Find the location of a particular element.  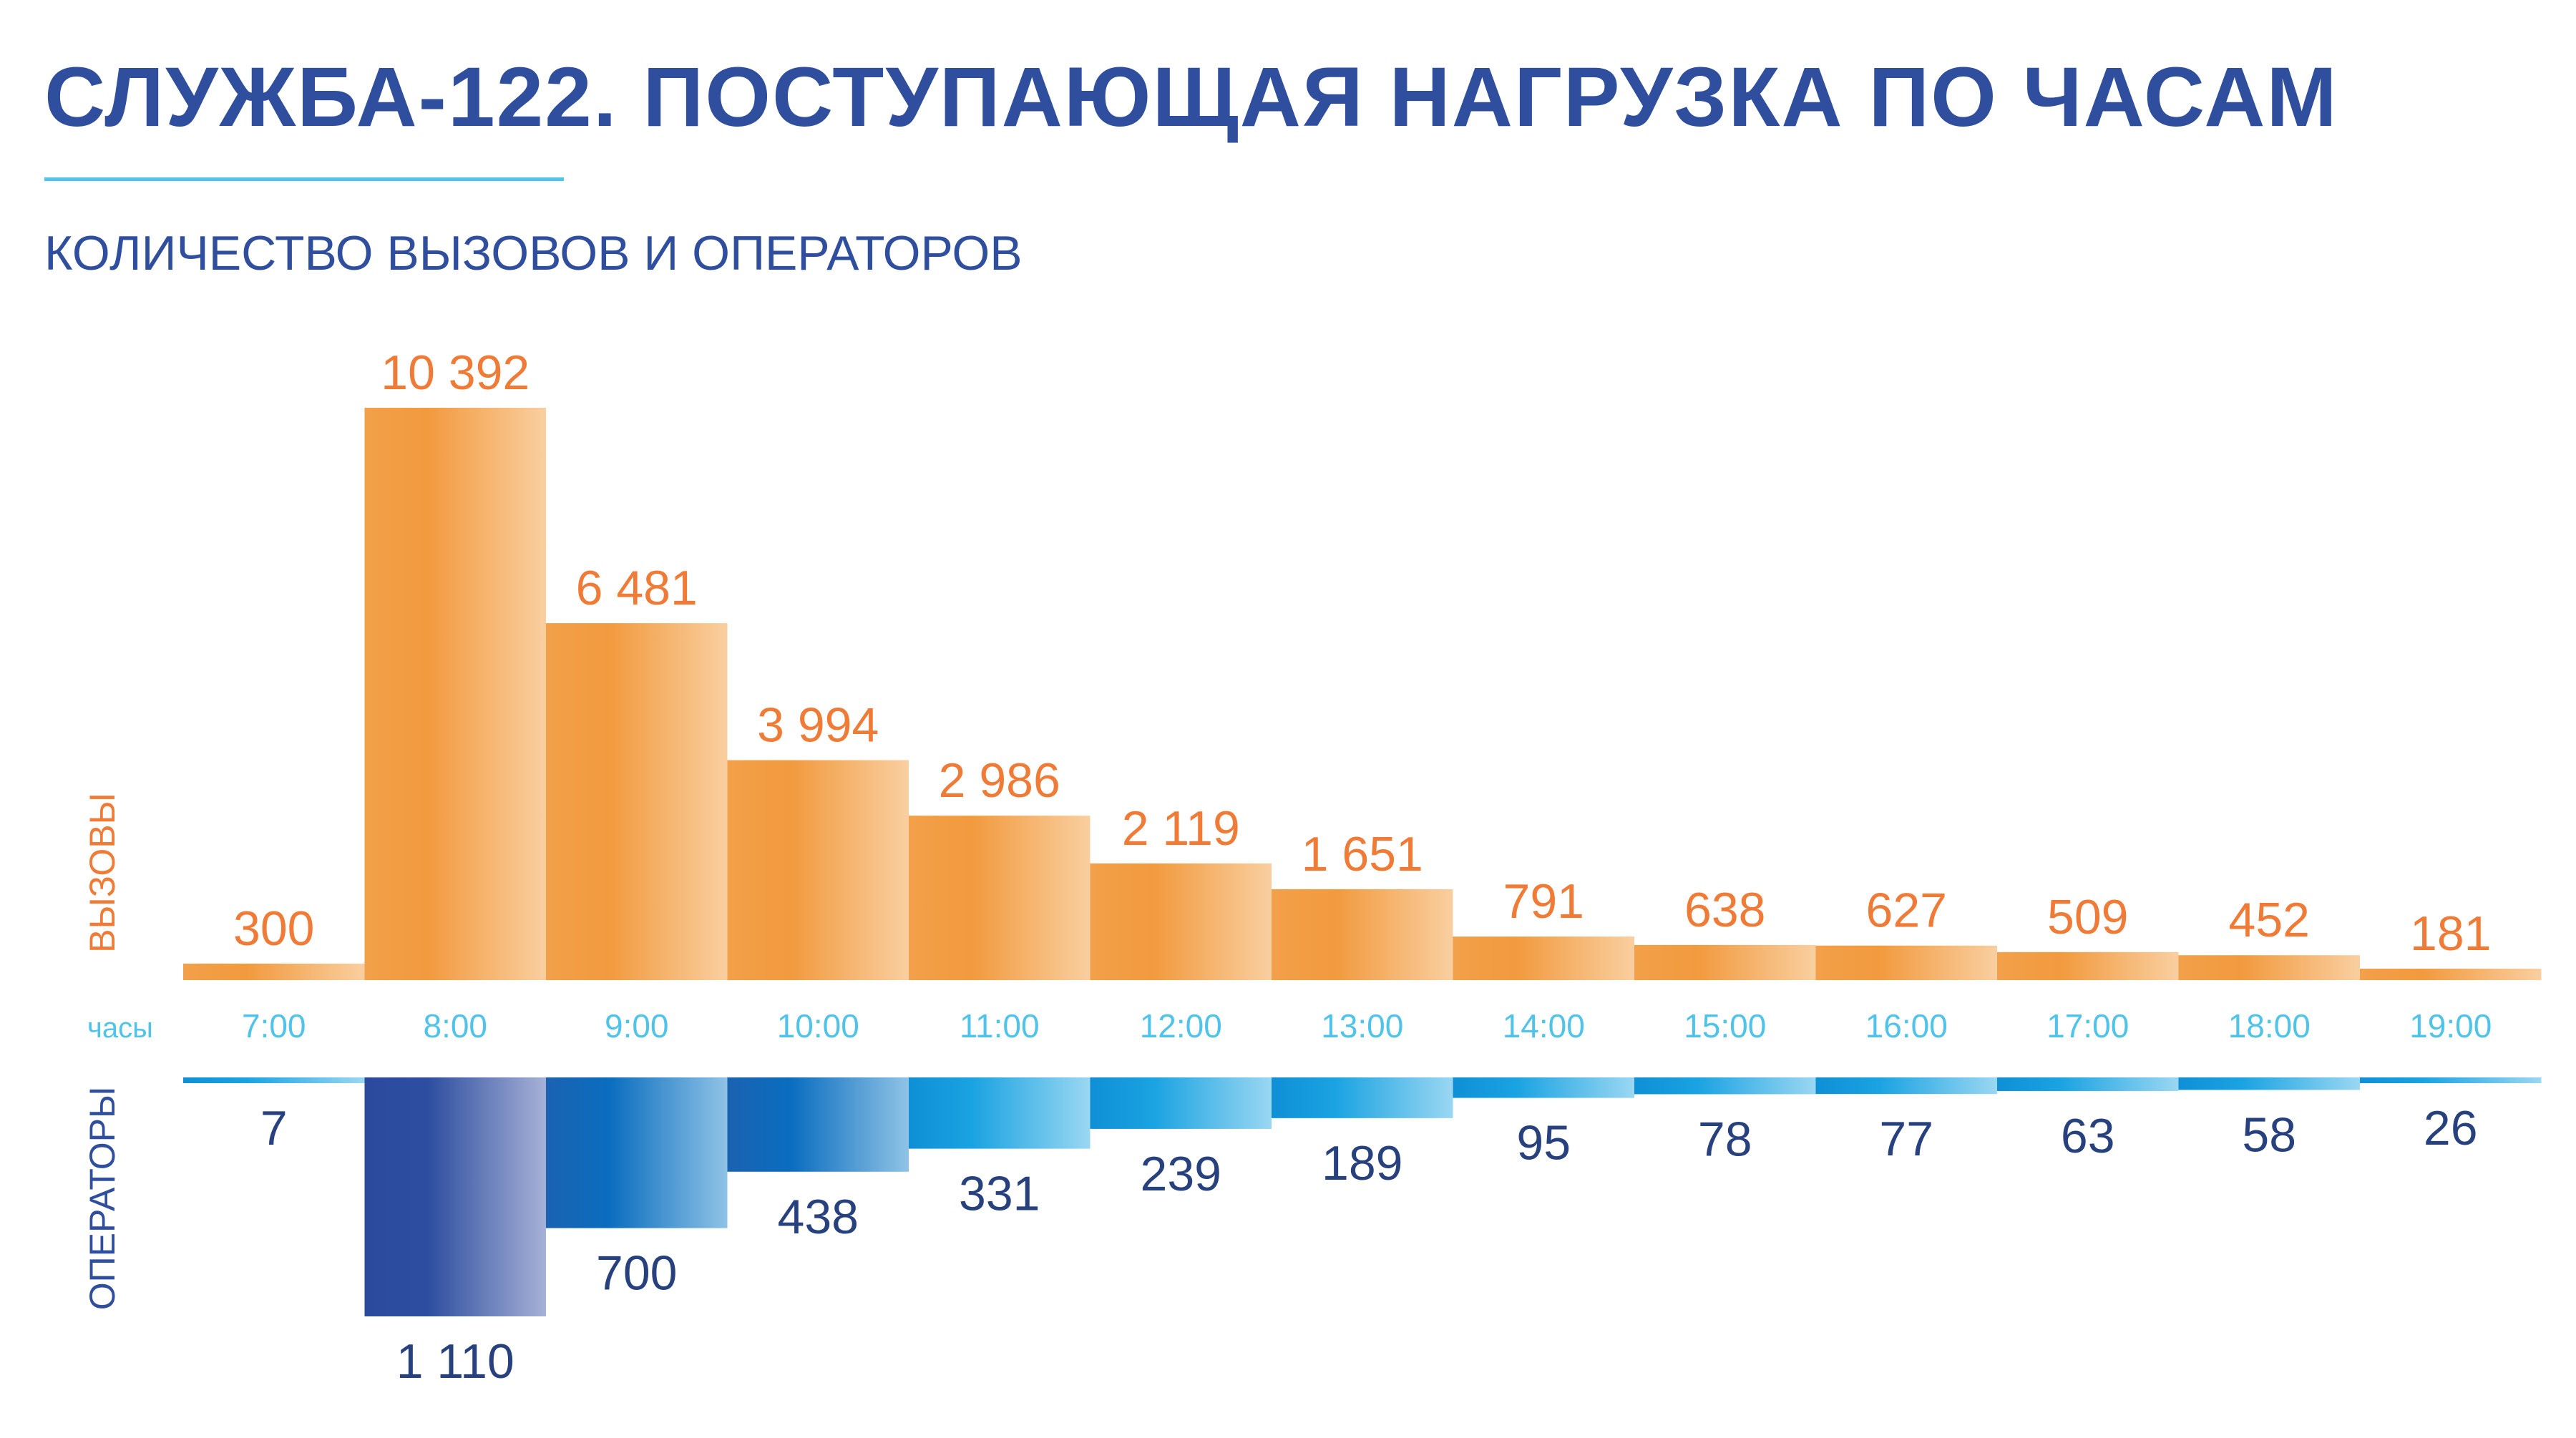

hour-tick-label: 13:00 is located at coordinates (1362, 1026).